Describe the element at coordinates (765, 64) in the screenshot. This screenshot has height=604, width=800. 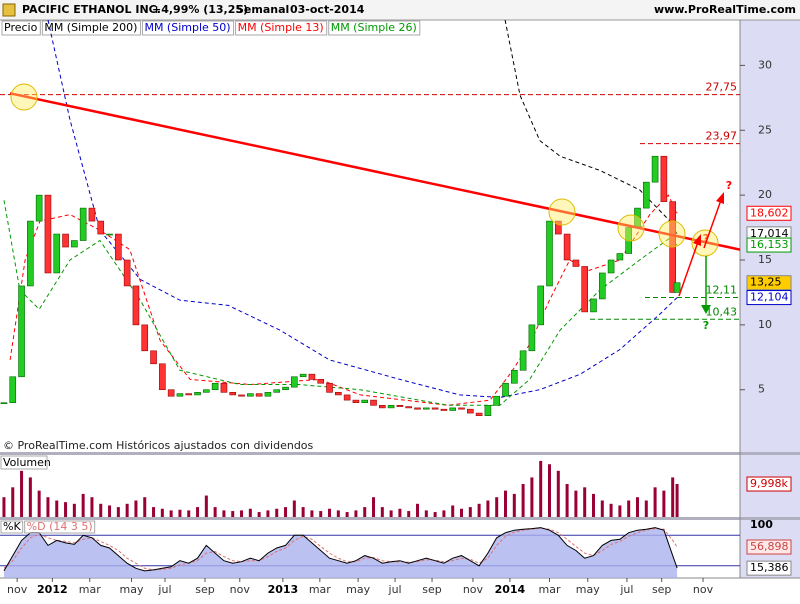
I see `y-tick-label: 30` at that location.